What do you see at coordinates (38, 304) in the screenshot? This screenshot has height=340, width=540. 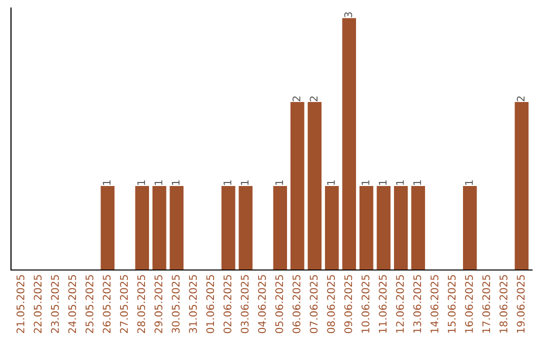 I see `x-tick-label: 22.05.2025` at bounding box center [38, 304].